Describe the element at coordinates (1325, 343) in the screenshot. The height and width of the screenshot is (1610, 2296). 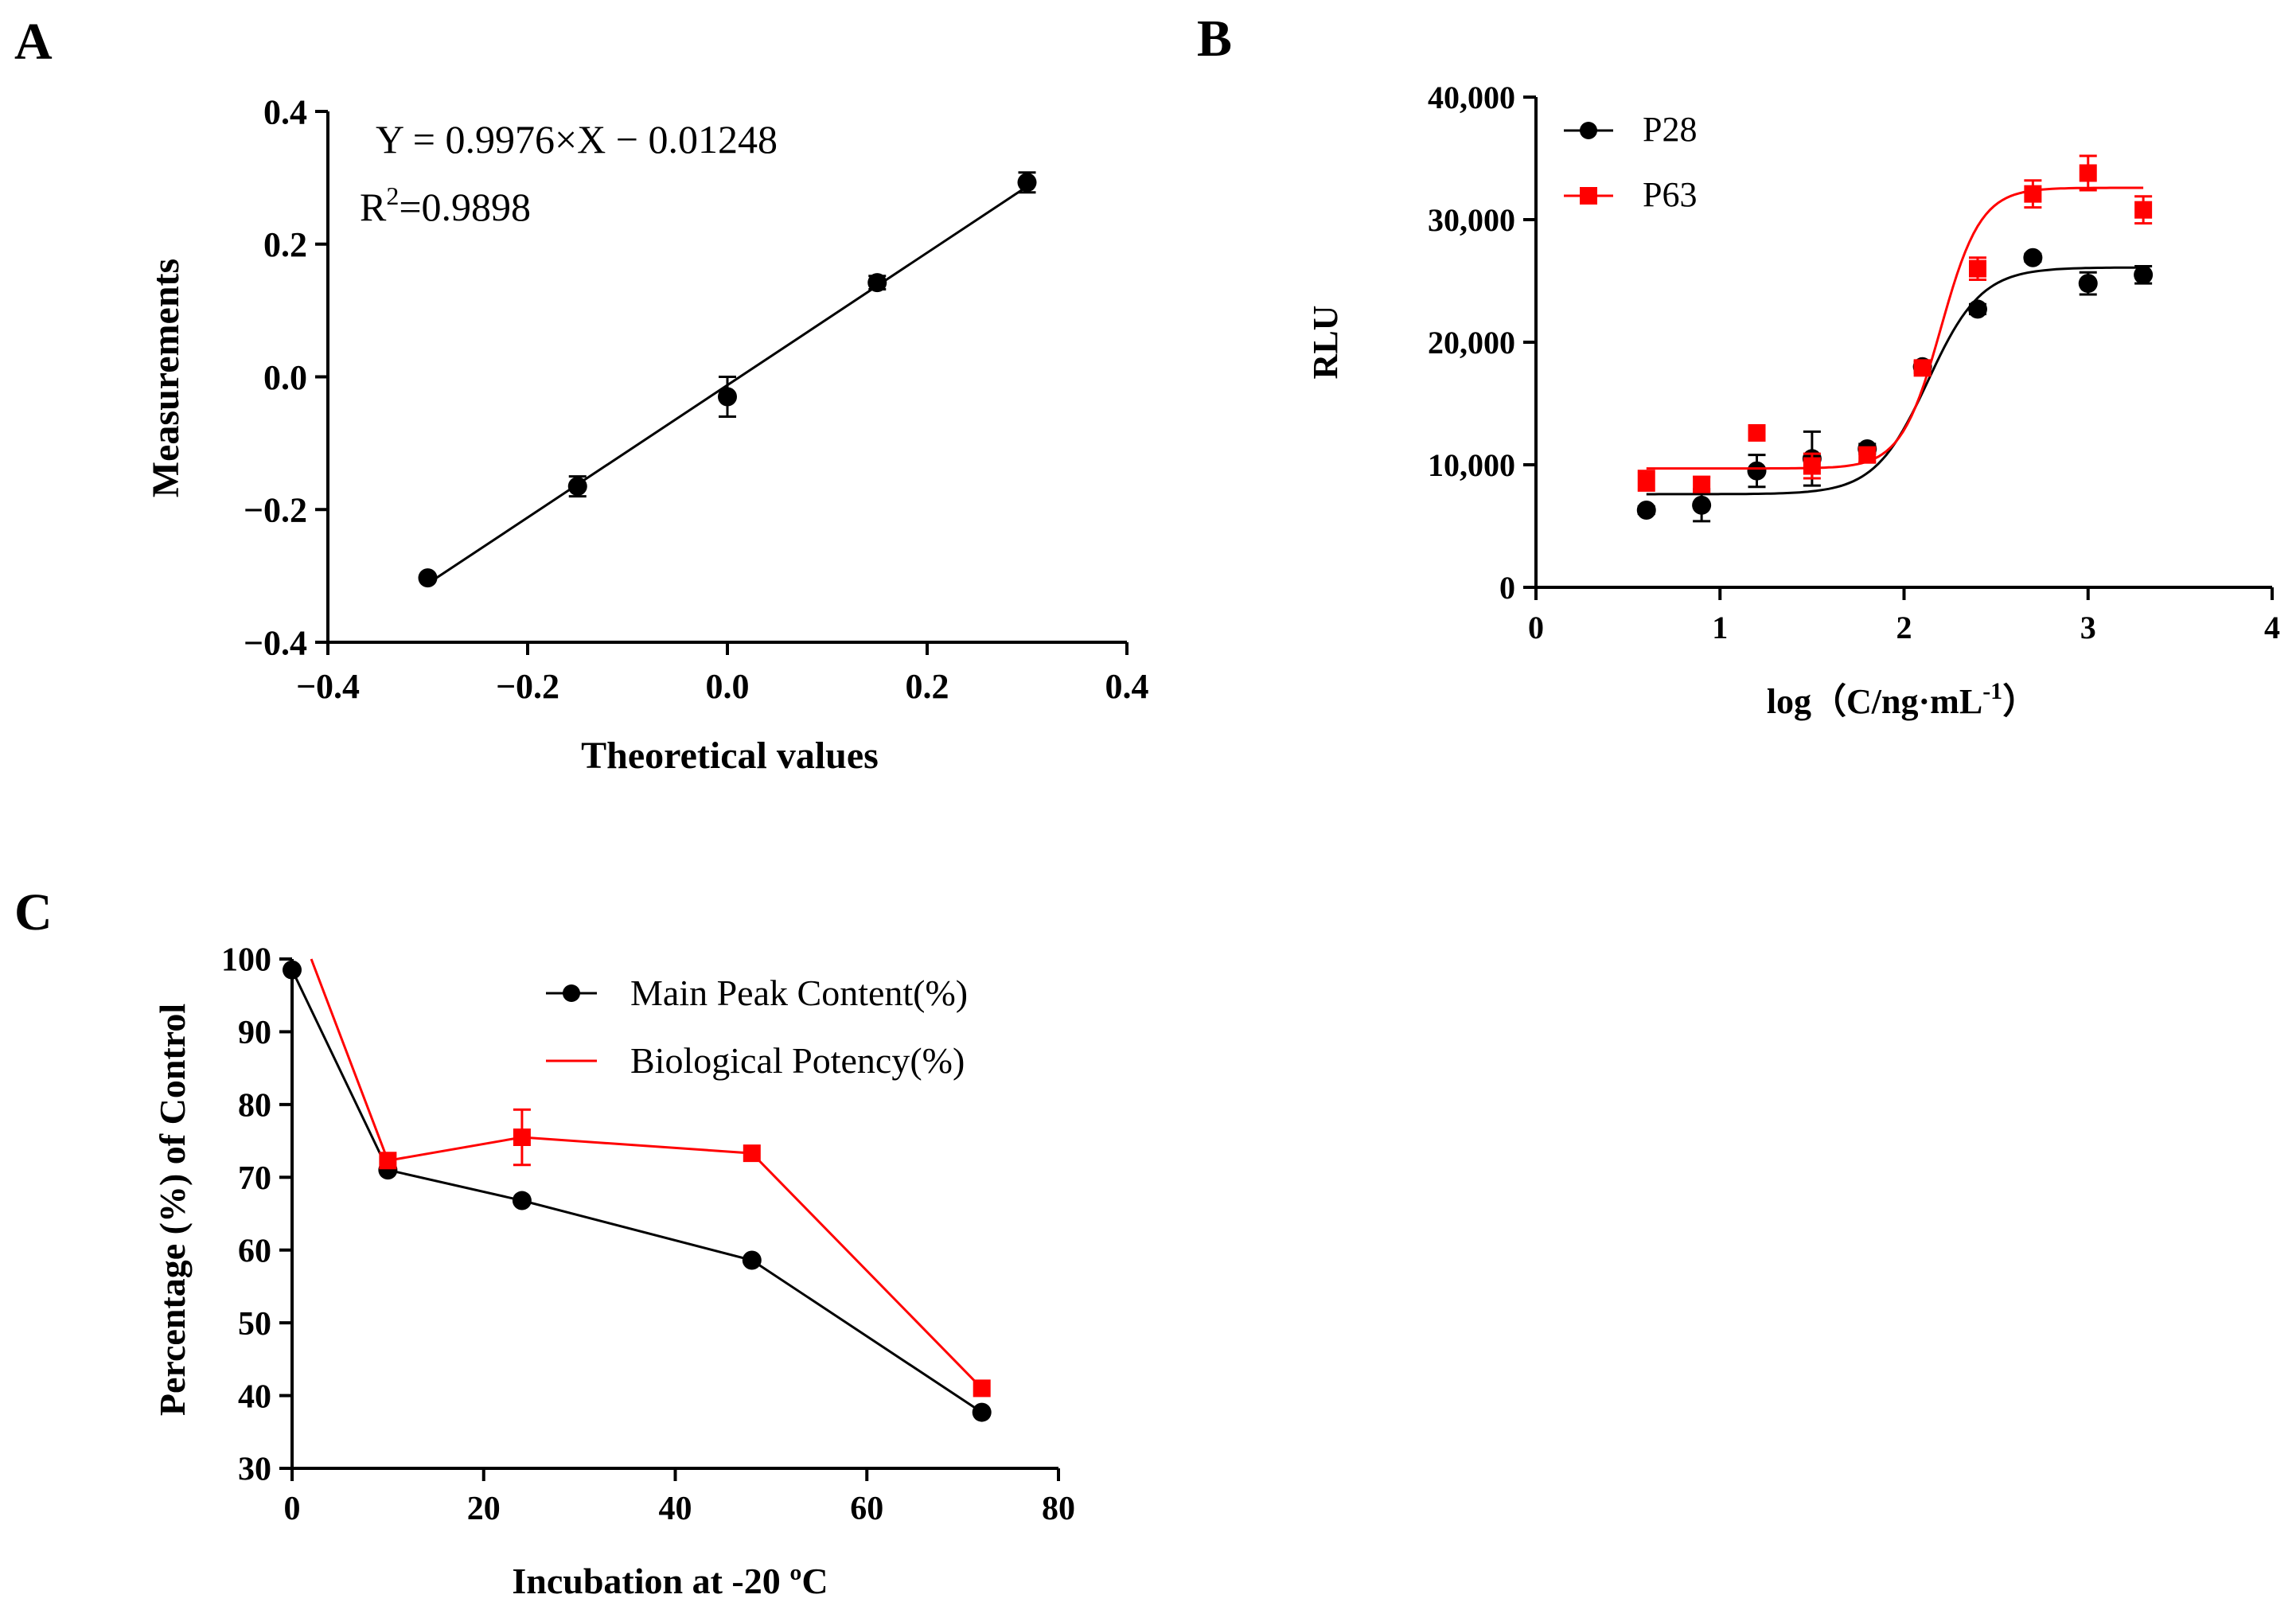
I see `panel-b-y-axis-label: RLU` at that location.